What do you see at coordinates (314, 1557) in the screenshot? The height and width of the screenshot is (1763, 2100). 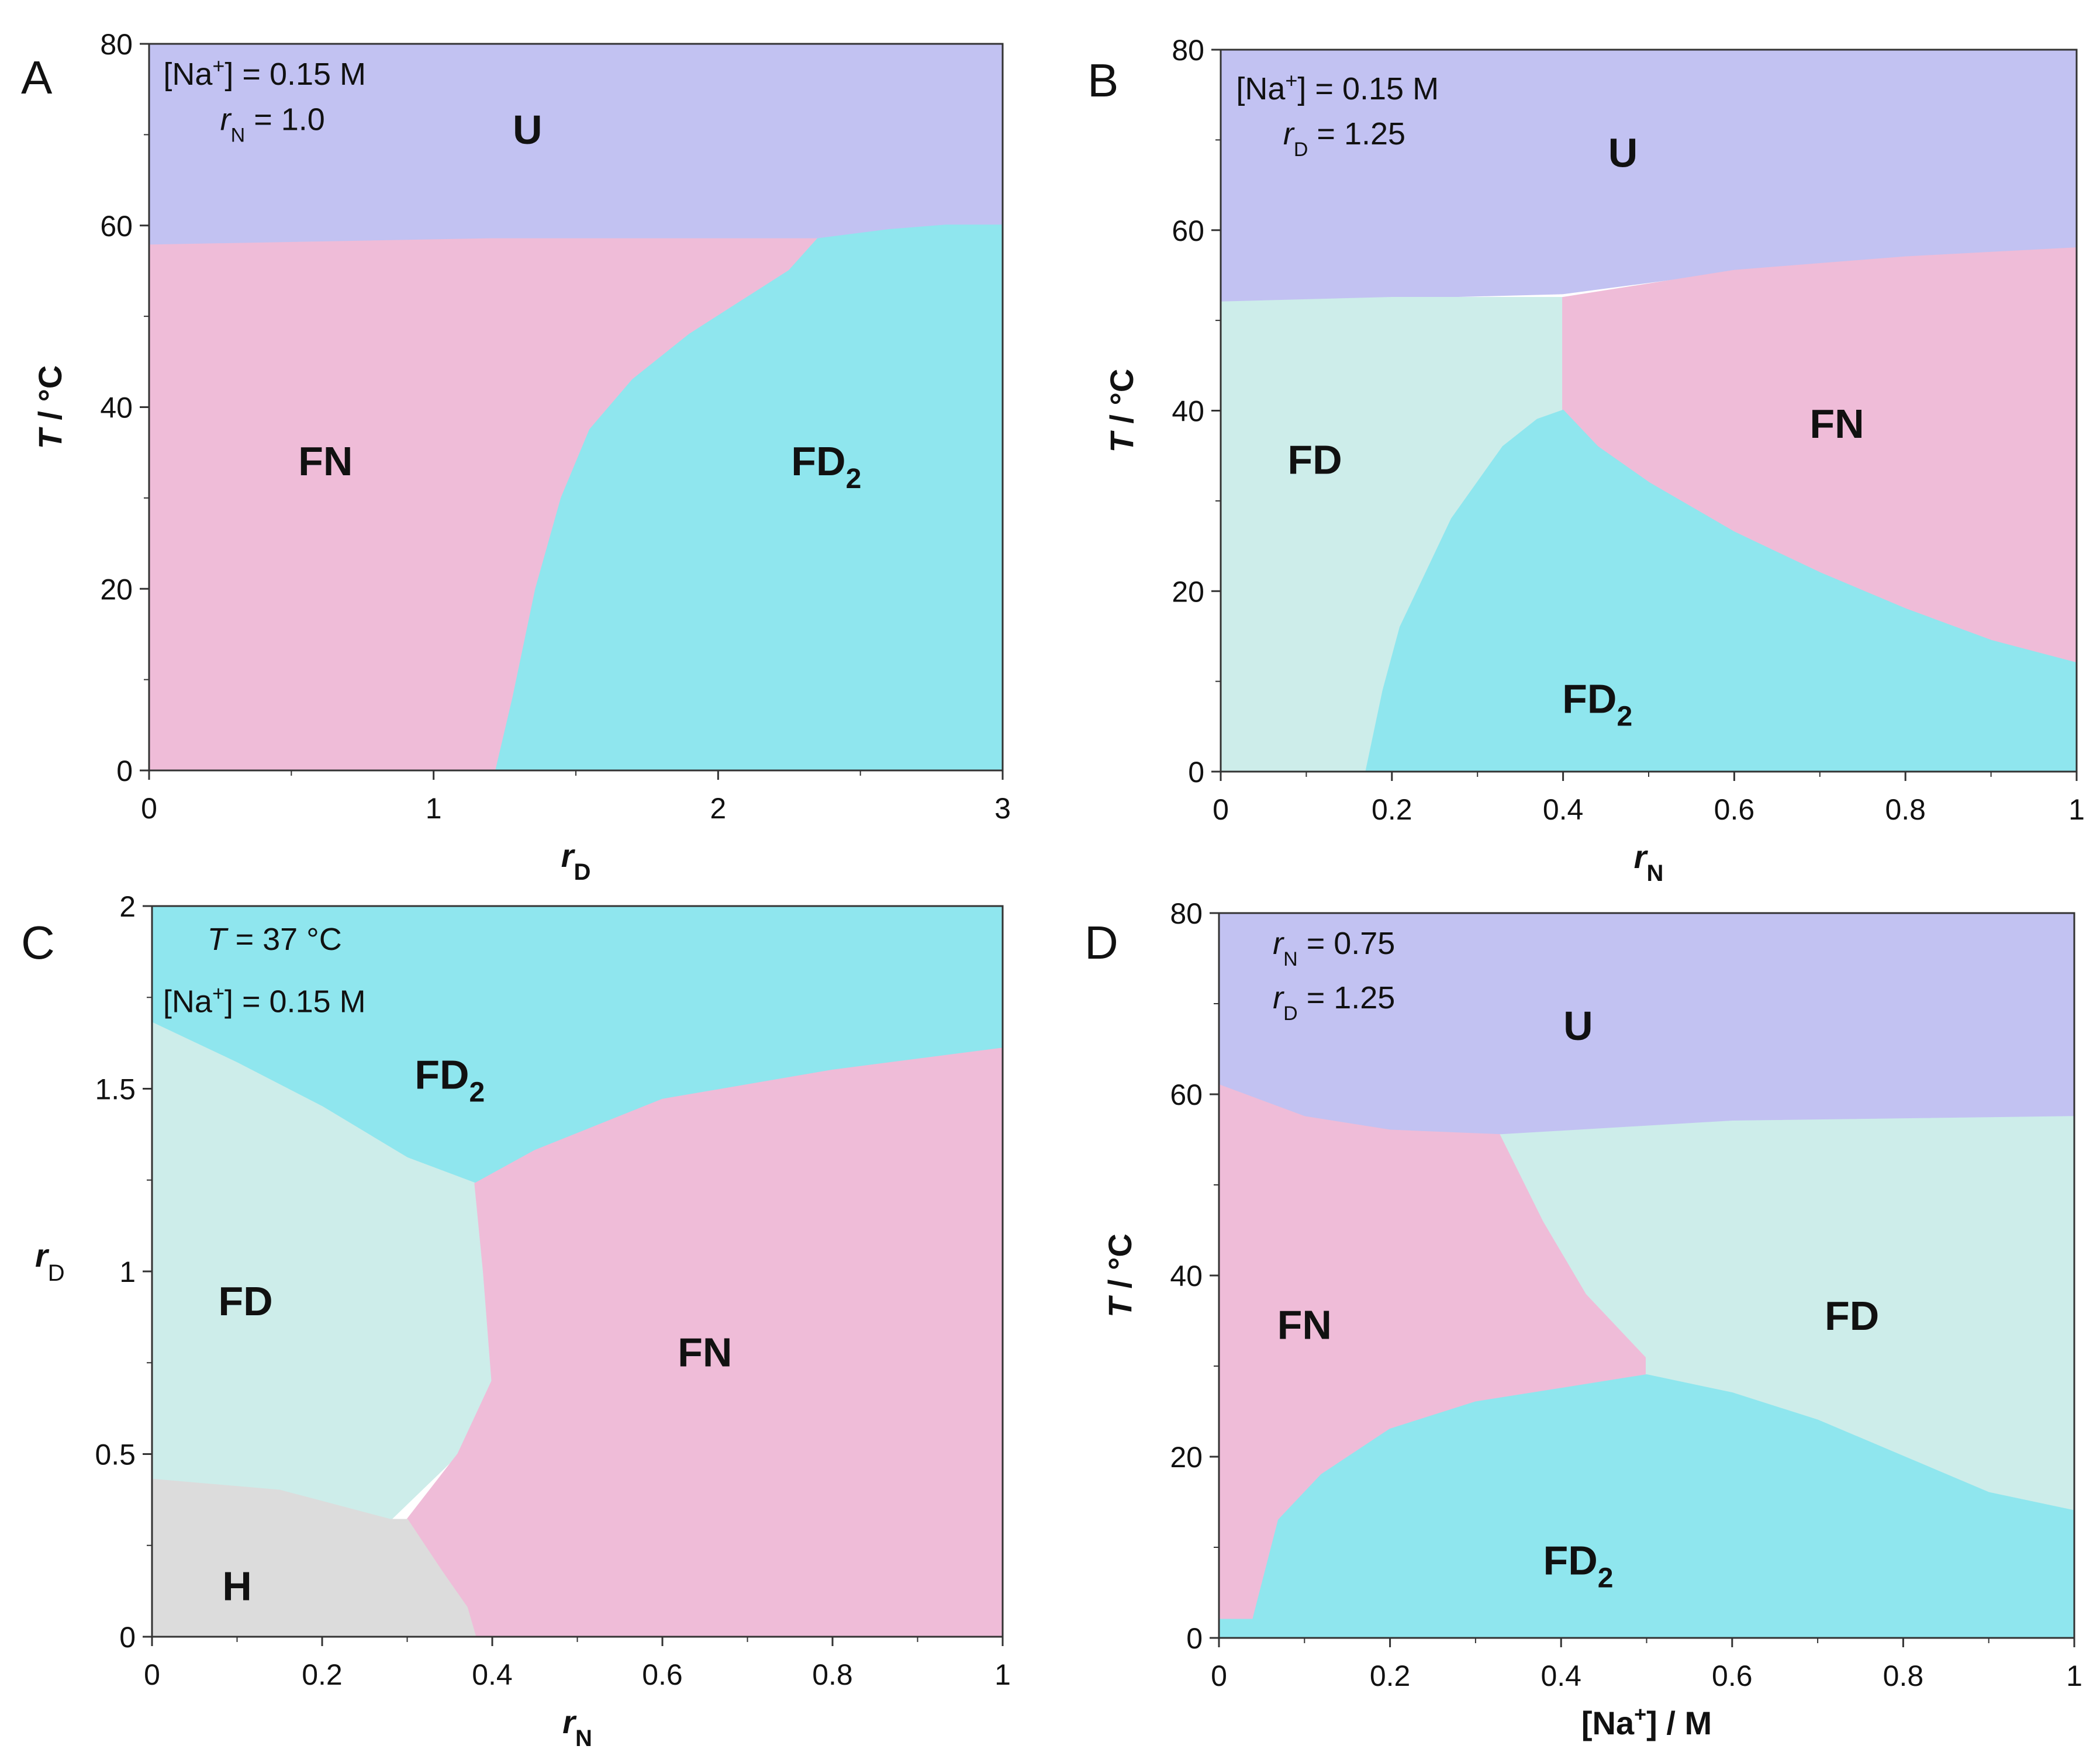 I see `region-h-c` at bounding box center [314, 1557].